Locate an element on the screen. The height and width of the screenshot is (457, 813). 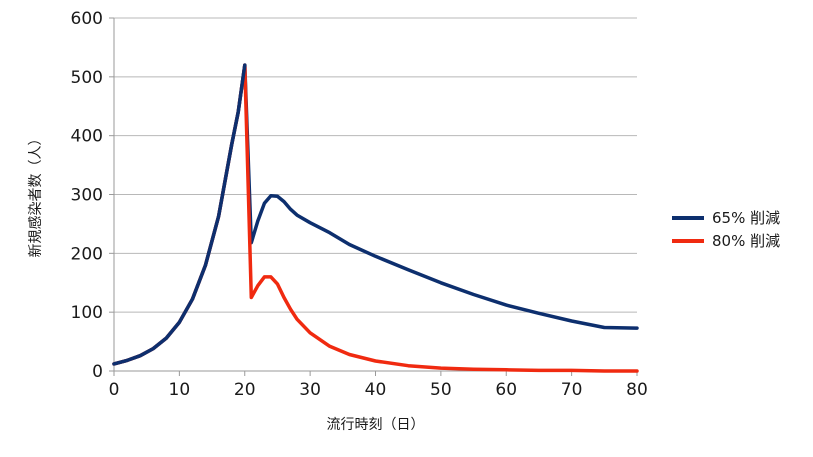
y-tick-label: 0 is located at coordinates (97, 372).